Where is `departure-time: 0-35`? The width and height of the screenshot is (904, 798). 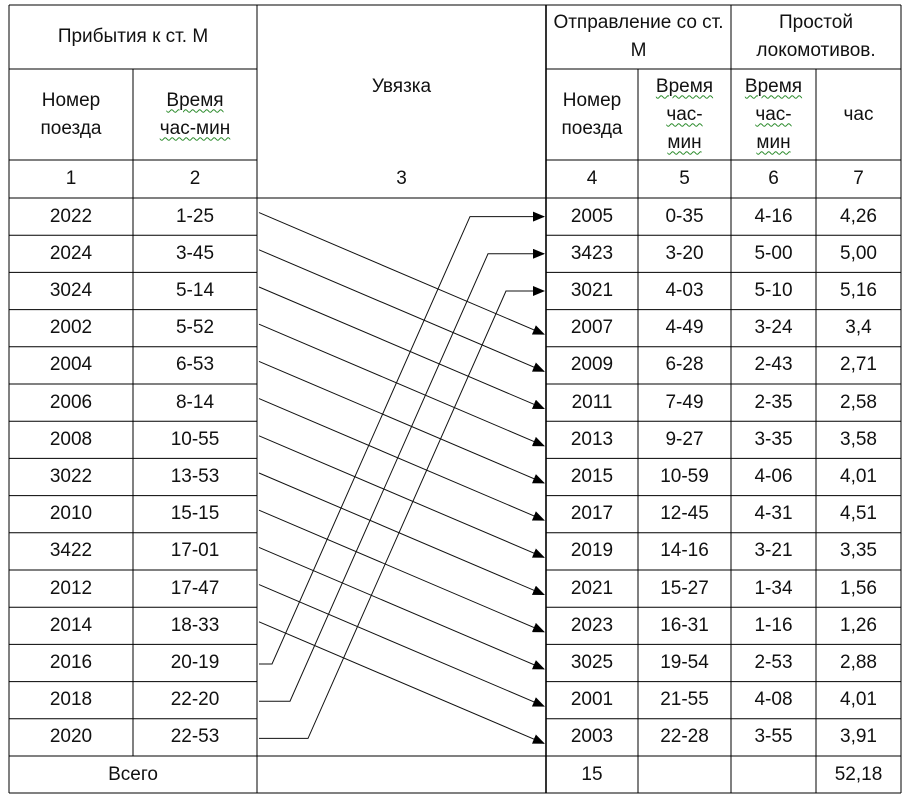 departure-time: 0-35 is located at coordinates (684, 216).